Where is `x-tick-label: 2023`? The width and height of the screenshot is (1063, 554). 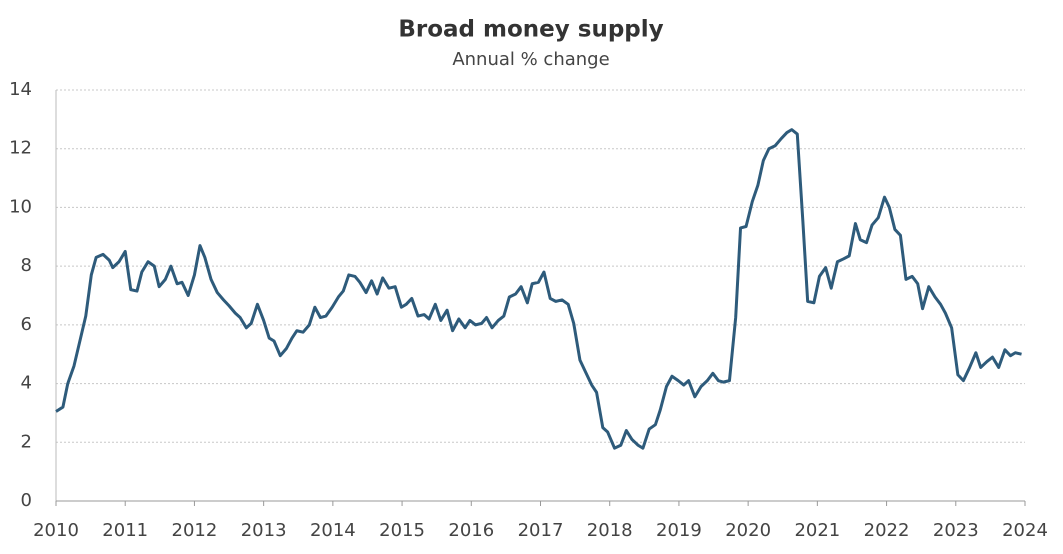 x-tick-label: 2023 is located at coordinates (956, 530).